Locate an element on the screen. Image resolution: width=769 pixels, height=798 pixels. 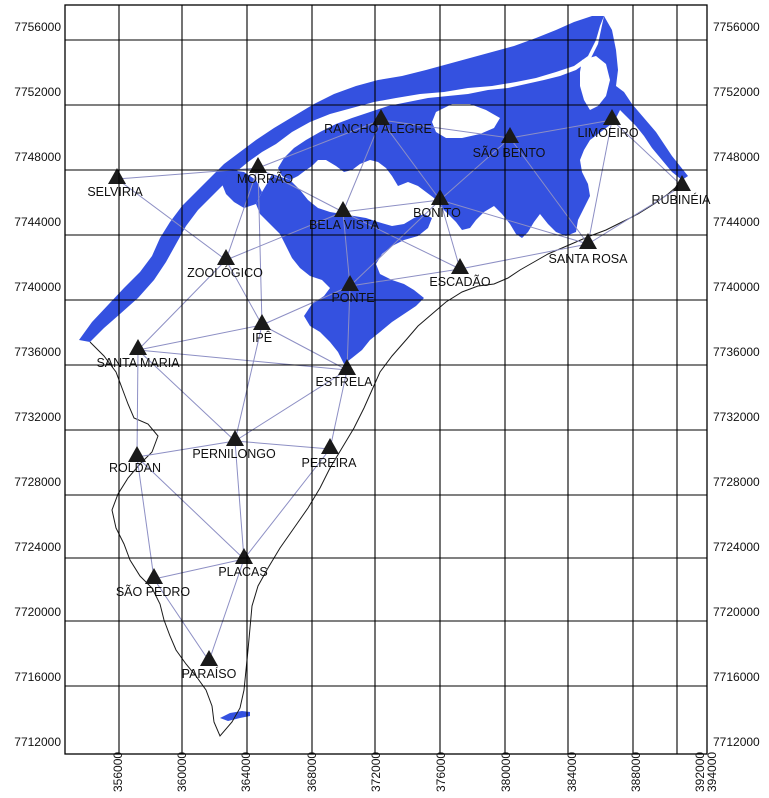
station-pereira: PEREIRA is located at coordinates (330, 454).